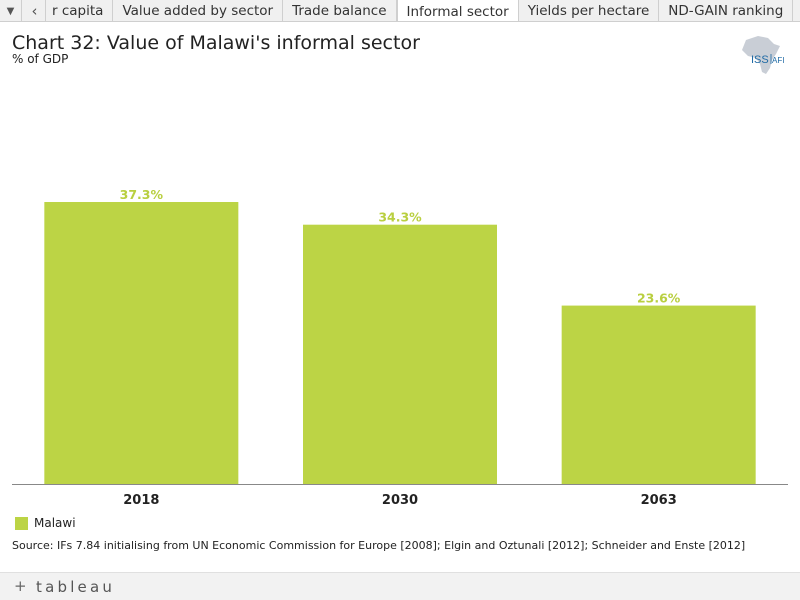 The image size is (800, 600). What do you see at coordinates (21, 523) in the screenshot?
I see `legend-swatch` at bounding box center [21, 523].